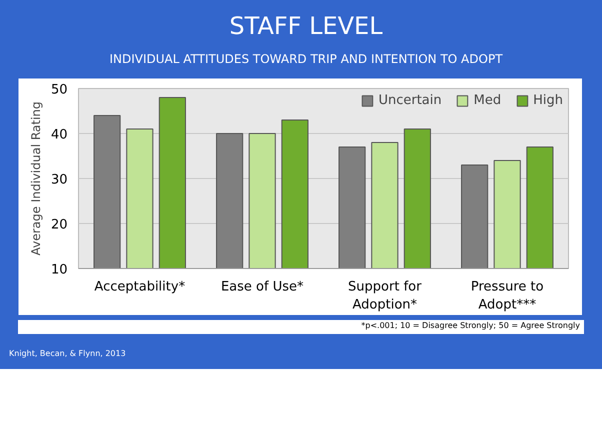 The width and height of the screenshot is (602, 446). Describe the element at coordinates (59, 270) in the screenshot. I see `y-tick-label: 10` at that location.